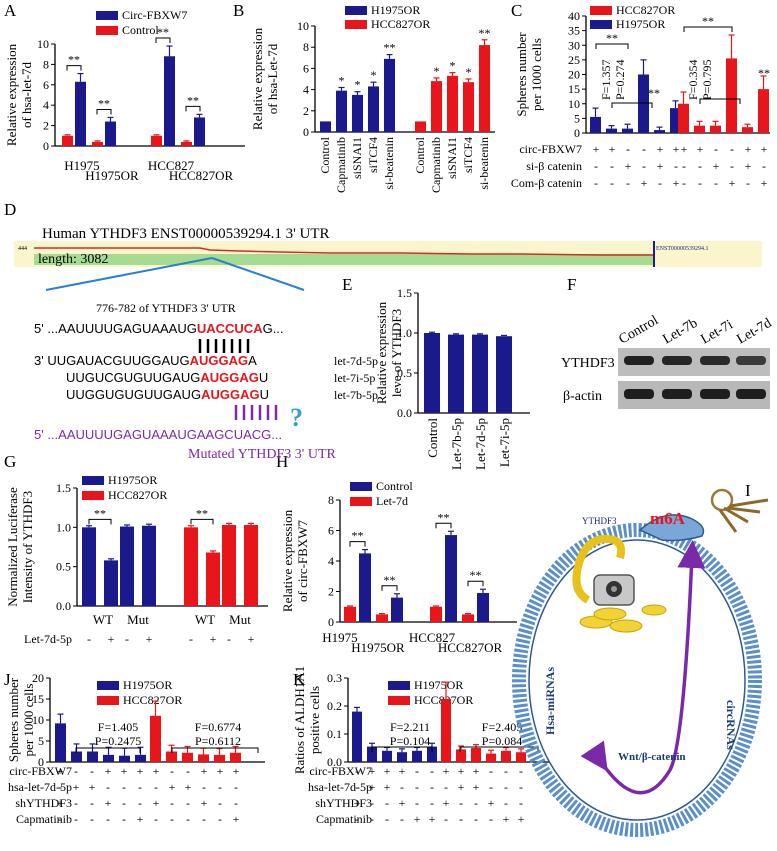  I want to click on panel-letter-h: H, so click(282, 461).